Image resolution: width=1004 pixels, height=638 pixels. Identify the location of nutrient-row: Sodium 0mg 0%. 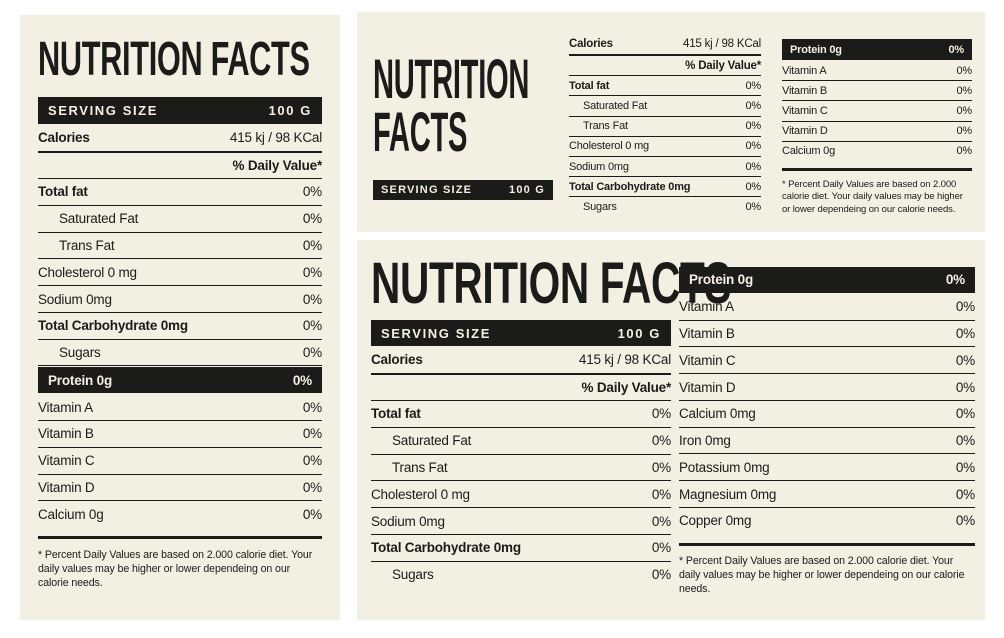
(180, 299).